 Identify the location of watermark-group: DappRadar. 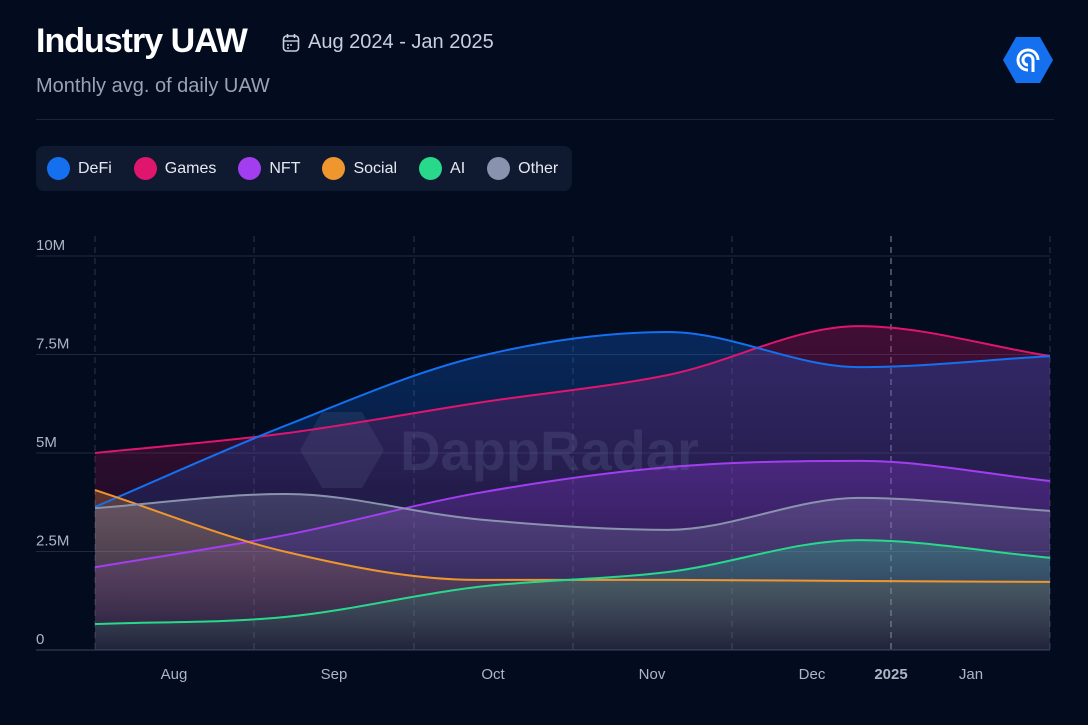
(499, 450).